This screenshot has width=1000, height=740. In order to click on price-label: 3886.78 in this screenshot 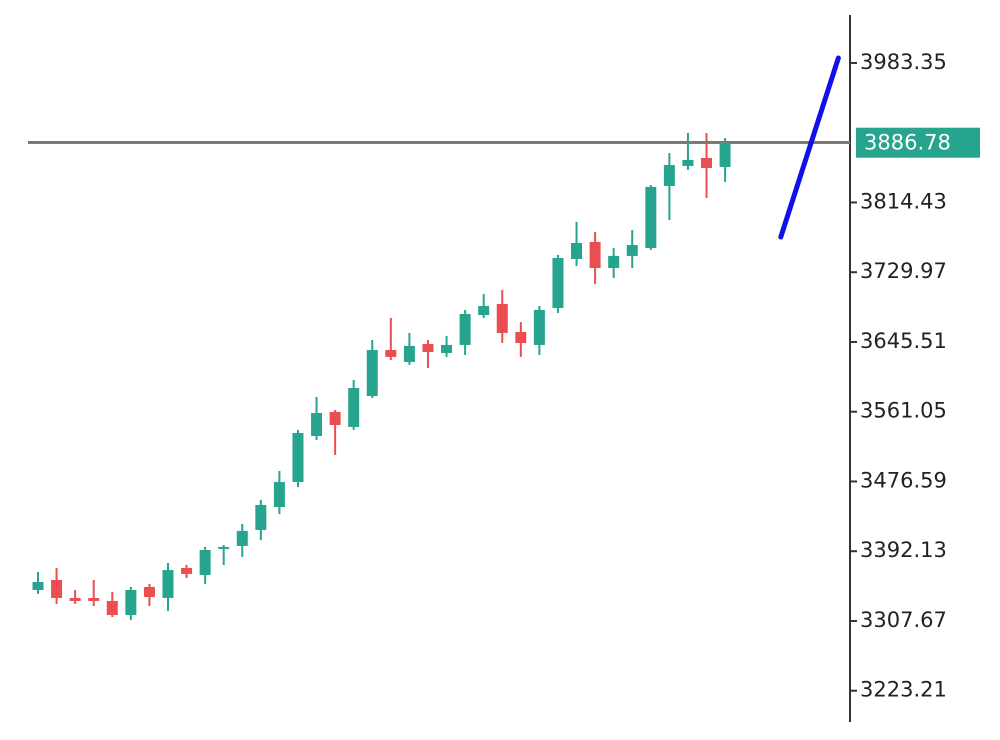, I will do `click(907, 143)`.